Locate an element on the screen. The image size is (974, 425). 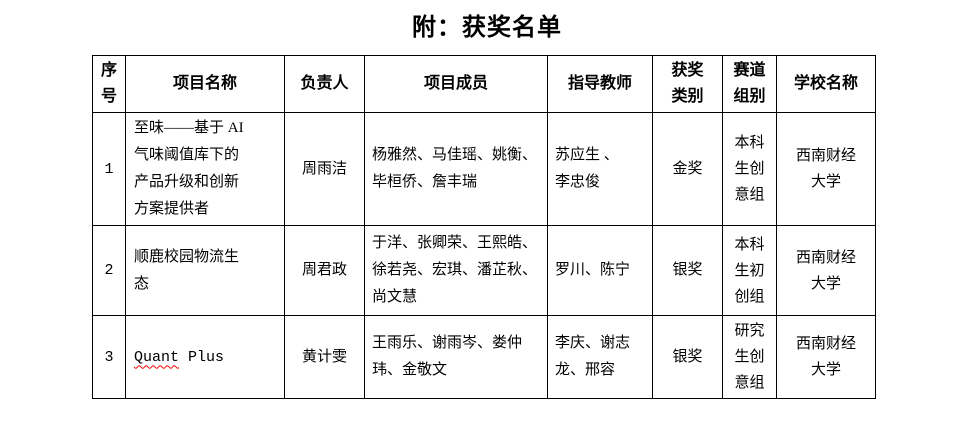
header-school-name: 学校名称 is located at coordinates (826, 84).